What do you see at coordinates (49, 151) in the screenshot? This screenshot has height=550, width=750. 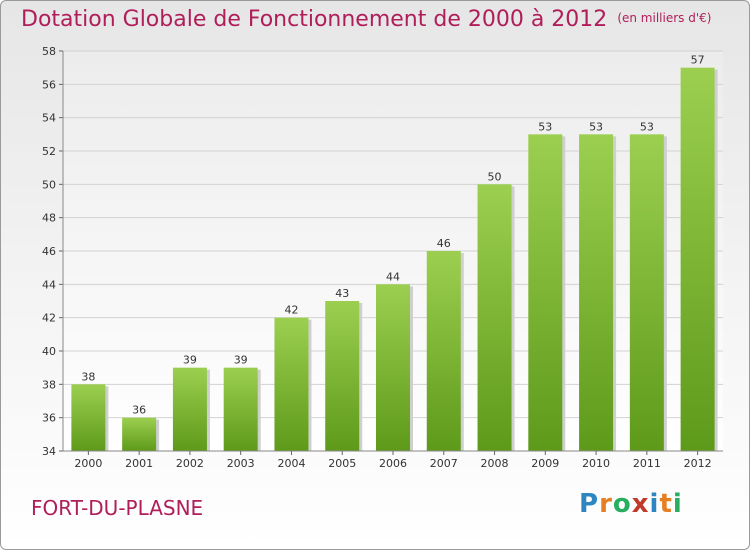 I see `y-tick-label: 52` at bounding box center [49, 151].